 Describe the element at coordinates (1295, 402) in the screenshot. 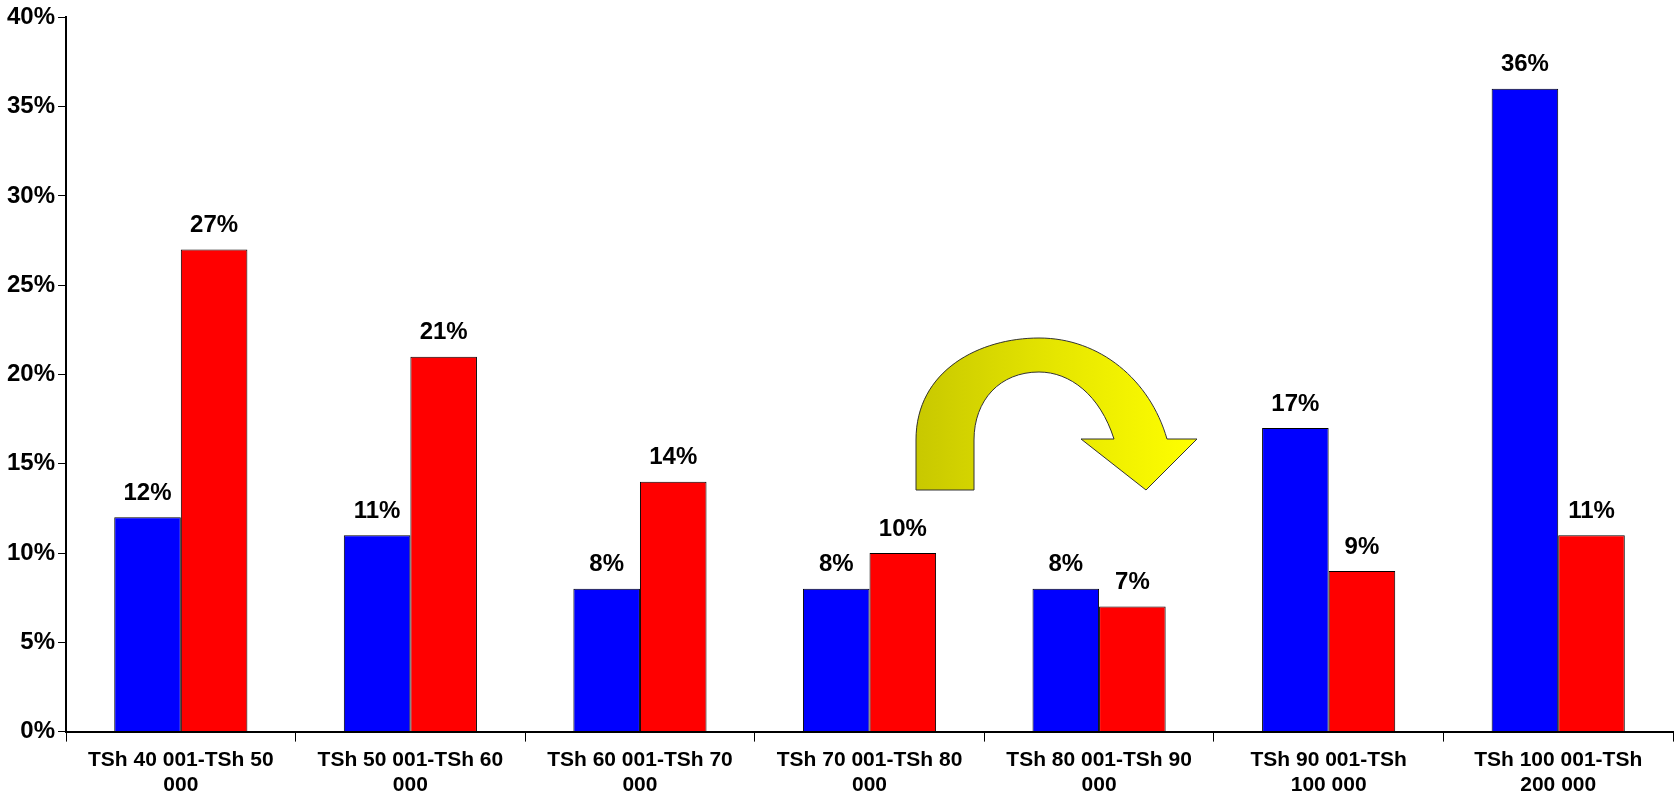

I see `data-label: 17%` at that location.